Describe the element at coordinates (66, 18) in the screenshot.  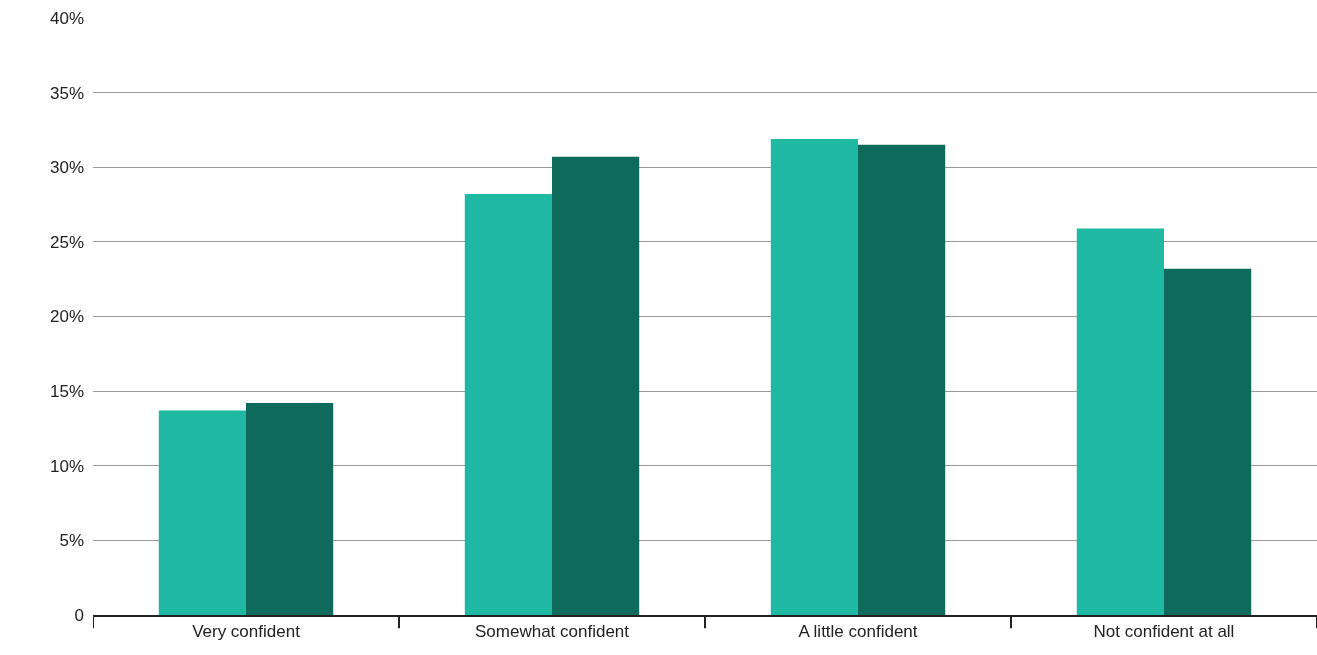
I see `y-tick-label: 40%` at that location.